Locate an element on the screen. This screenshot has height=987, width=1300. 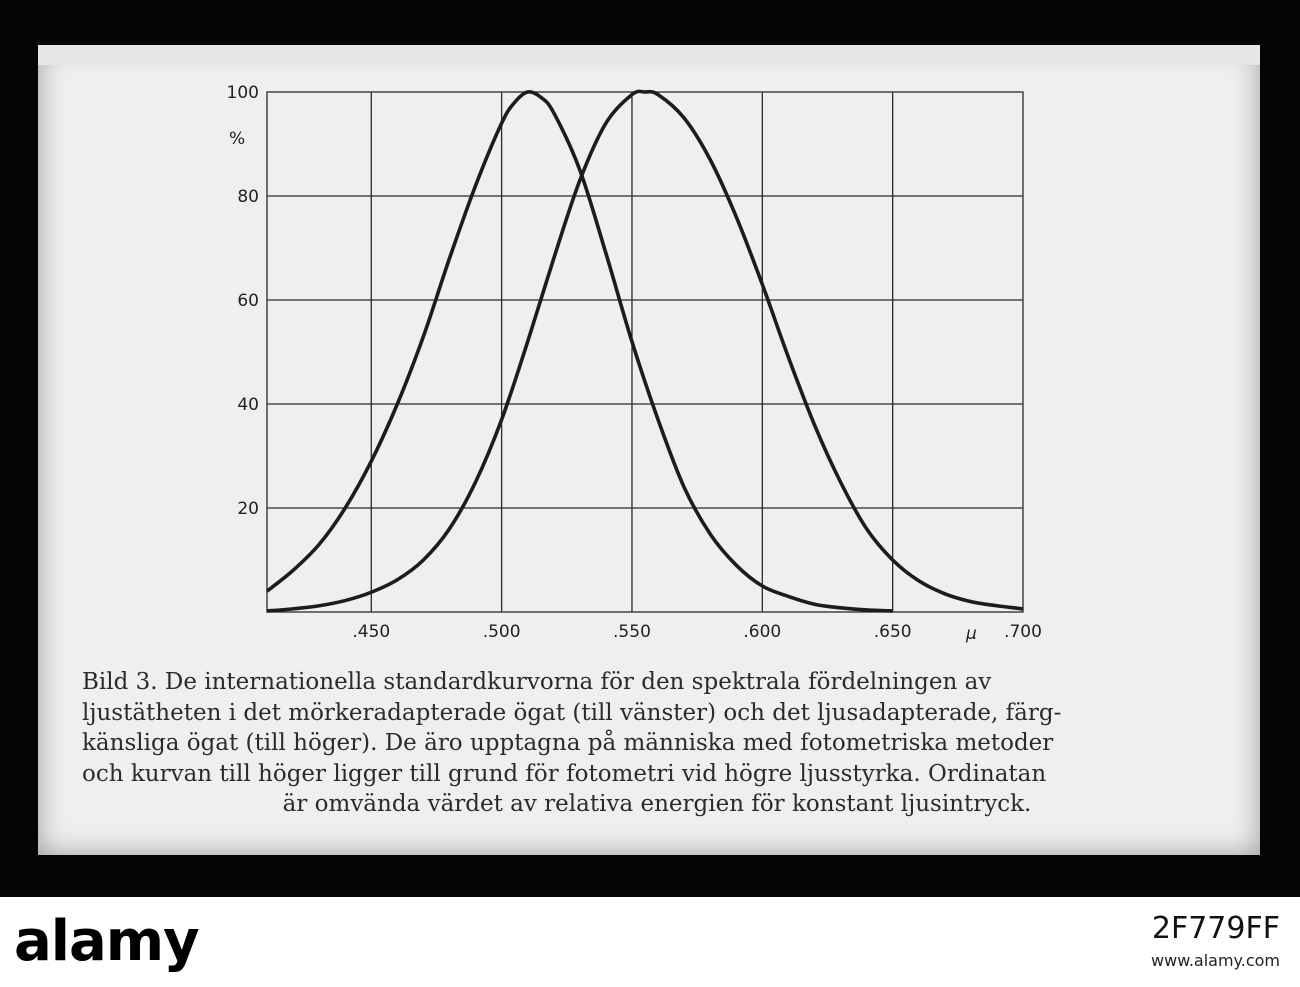
x-tick-label: .700 is located at coordinates (1023, 632).